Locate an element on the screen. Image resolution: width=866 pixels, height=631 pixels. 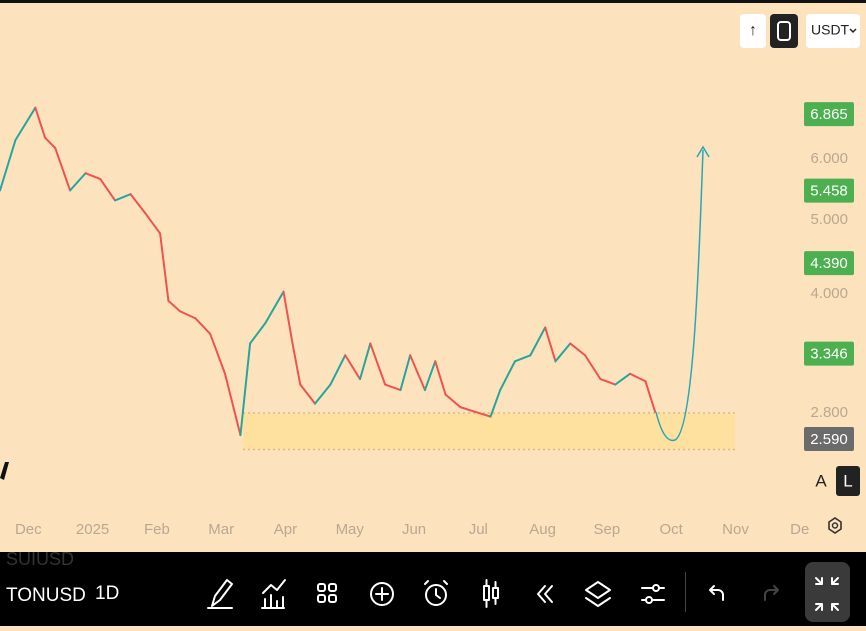
x-tick-label: Jun is located at coordinates (414, 529).